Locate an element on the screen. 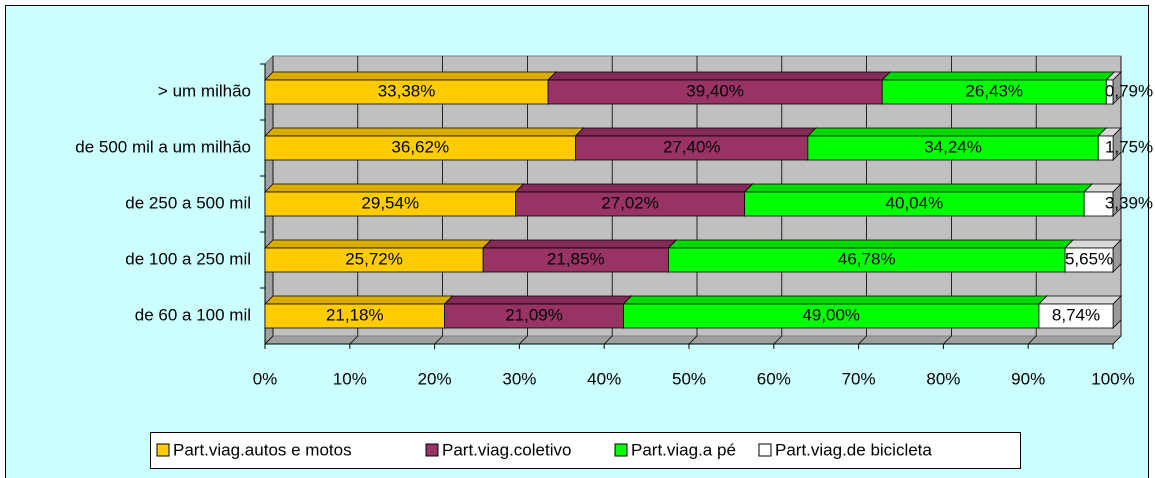 The image size is (1155, 478). legend is located at coordinates (585, 450).